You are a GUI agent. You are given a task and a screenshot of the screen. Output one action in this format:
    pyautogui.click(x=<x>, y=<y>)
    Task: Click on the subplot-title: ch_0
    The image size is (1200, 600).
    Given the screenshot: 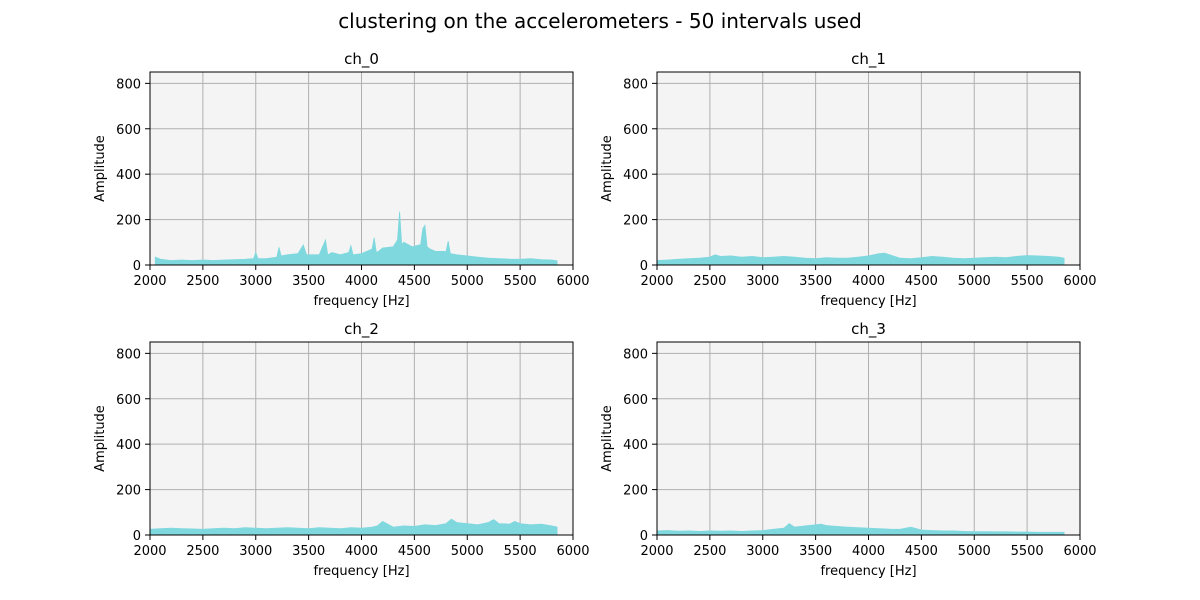 What is the action you would take?
    pyautogui.click(x=361, y=59)
    